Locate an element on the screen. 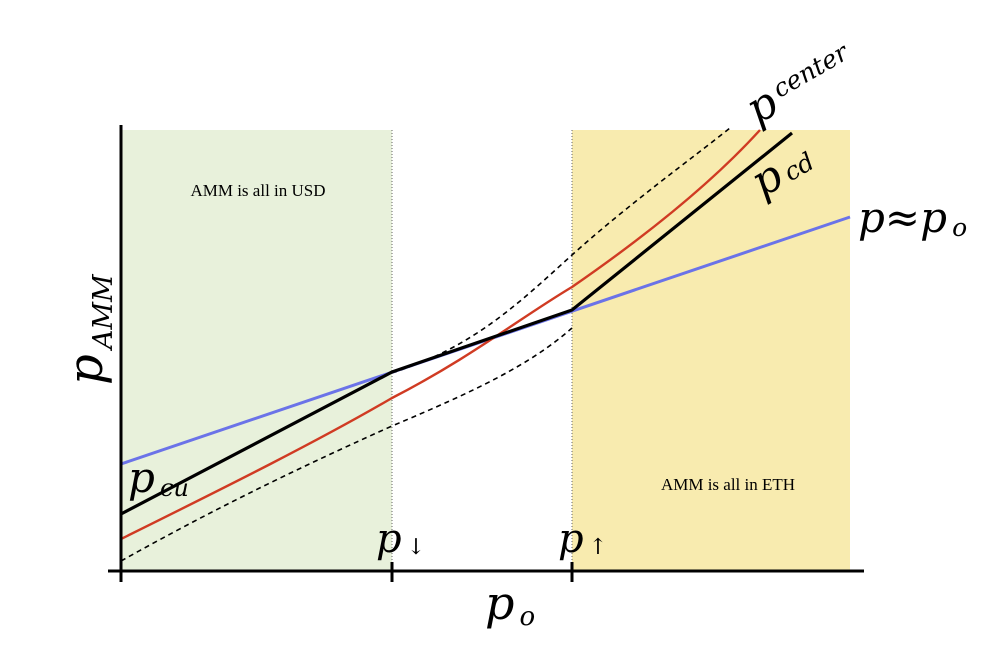  p-center-upper-band is located at coordinates (561, 250).